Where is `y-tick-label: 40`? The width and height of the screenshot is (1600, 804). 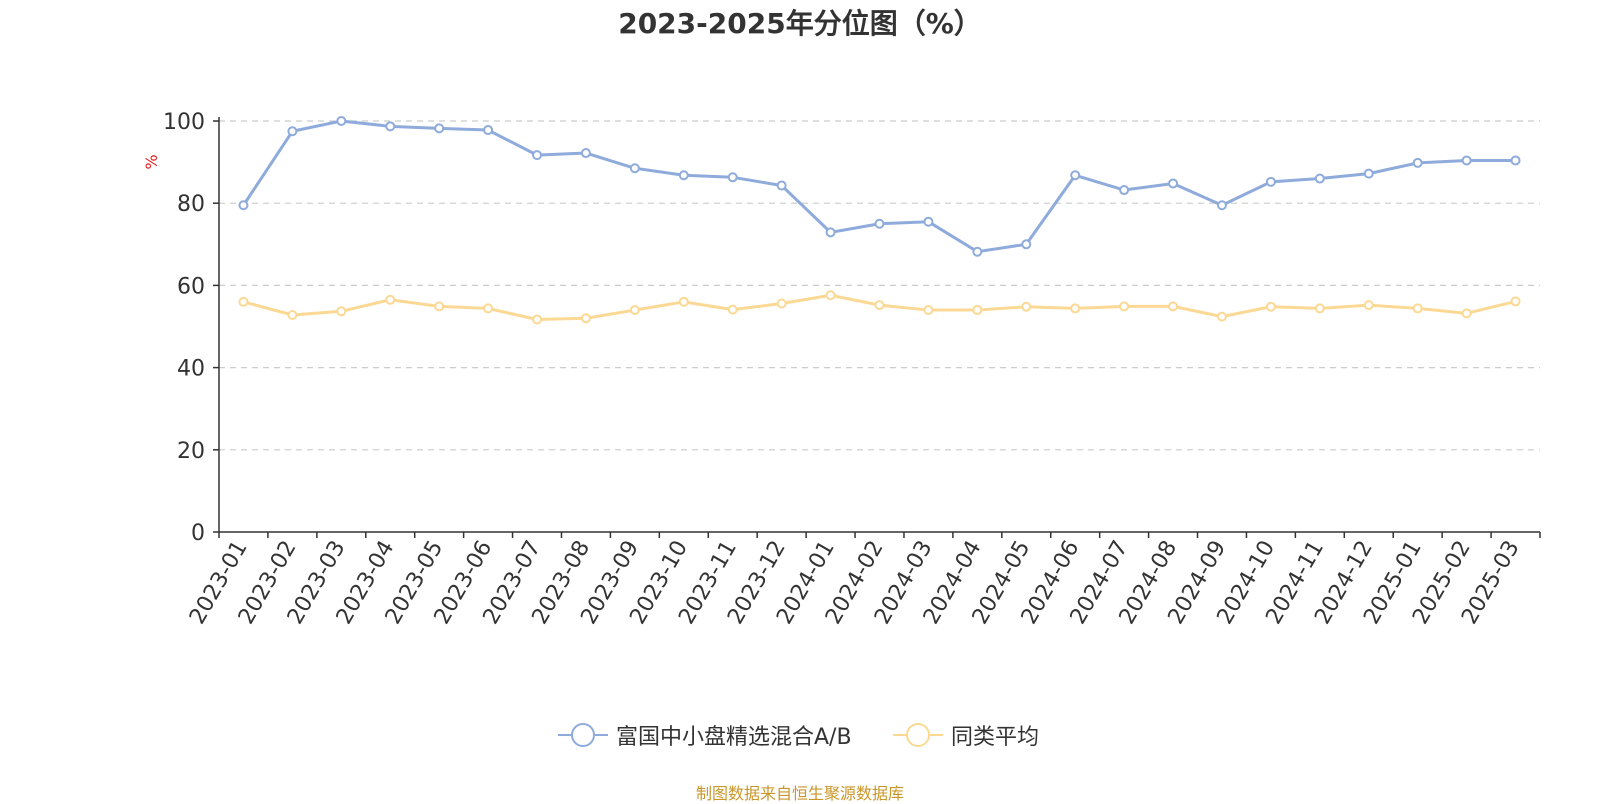
y-tick-label: 40 is located at coordinates (191, 369).